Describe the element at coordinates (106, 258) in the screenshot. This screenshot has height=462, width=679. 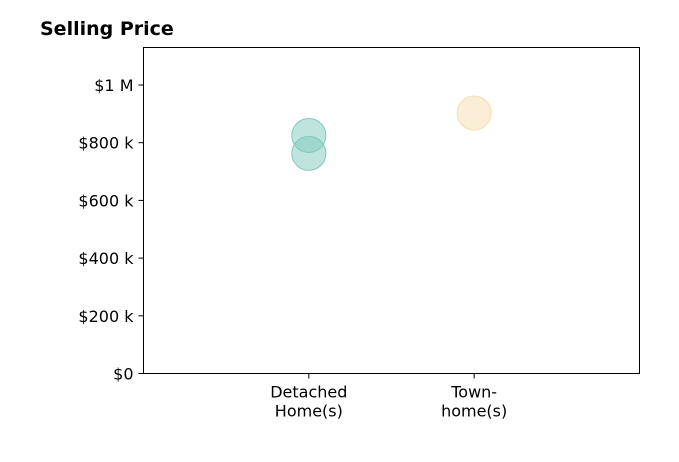
I see `y-tick-label: $400 k` at that location.